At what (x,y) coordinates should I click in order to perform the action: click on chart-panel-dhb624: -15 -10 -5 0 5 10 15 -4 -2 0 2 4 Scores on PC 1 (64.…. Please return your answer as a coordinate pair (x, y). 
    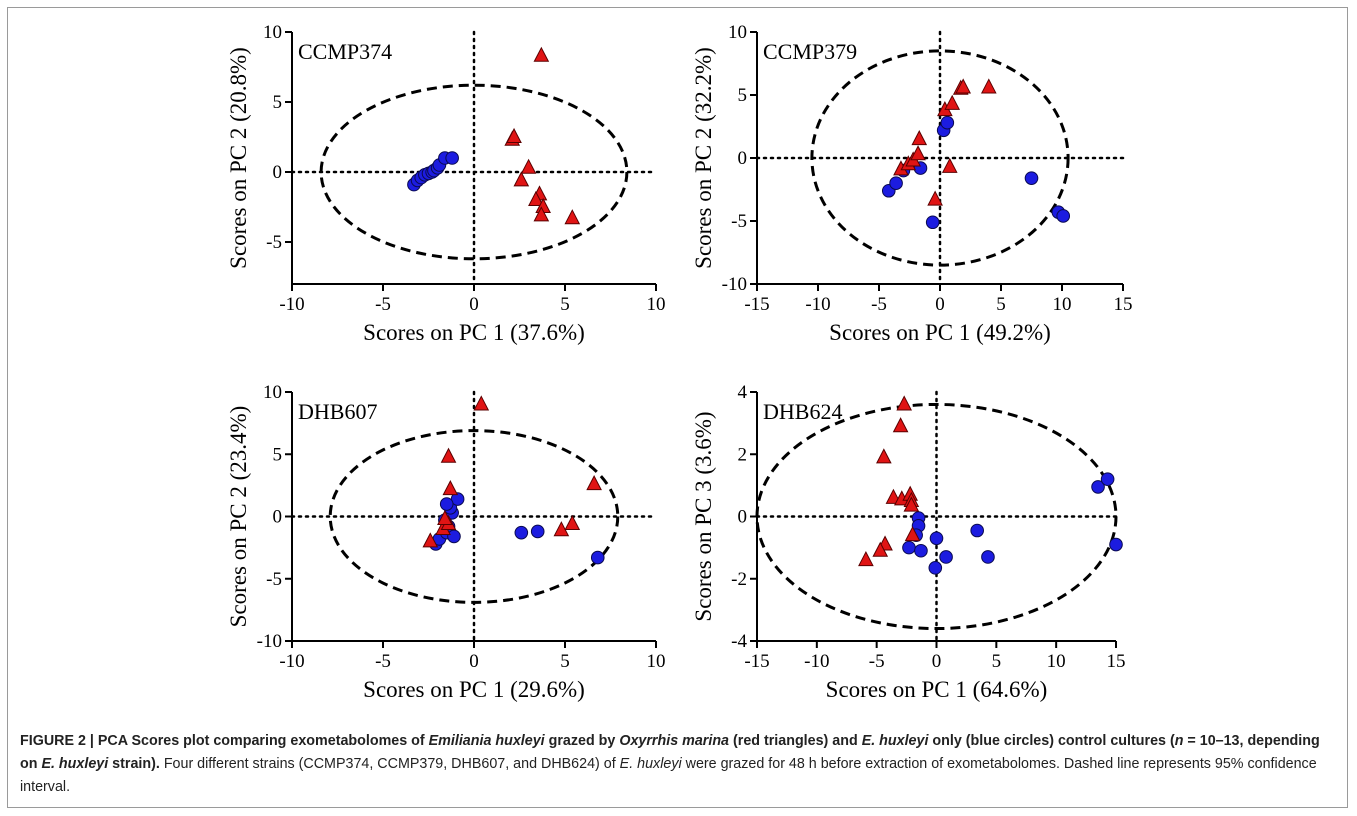
    Looking at the image, I should click on (908, 542).